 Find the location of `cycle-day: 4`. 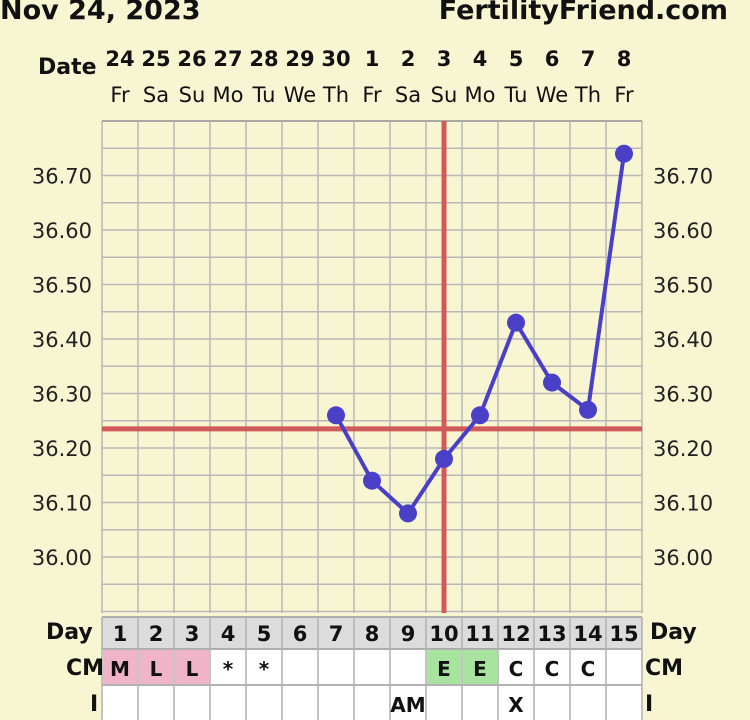

cycle-day: 4 is located at coordinates (228, 634).